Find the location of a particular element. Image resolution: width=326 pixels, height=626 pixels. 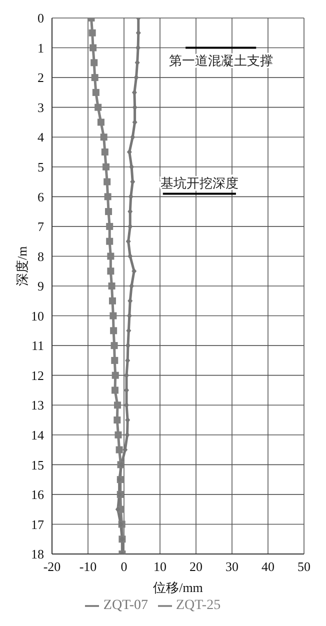

y-tick-label: 11 is located at coordinates (37, 346).